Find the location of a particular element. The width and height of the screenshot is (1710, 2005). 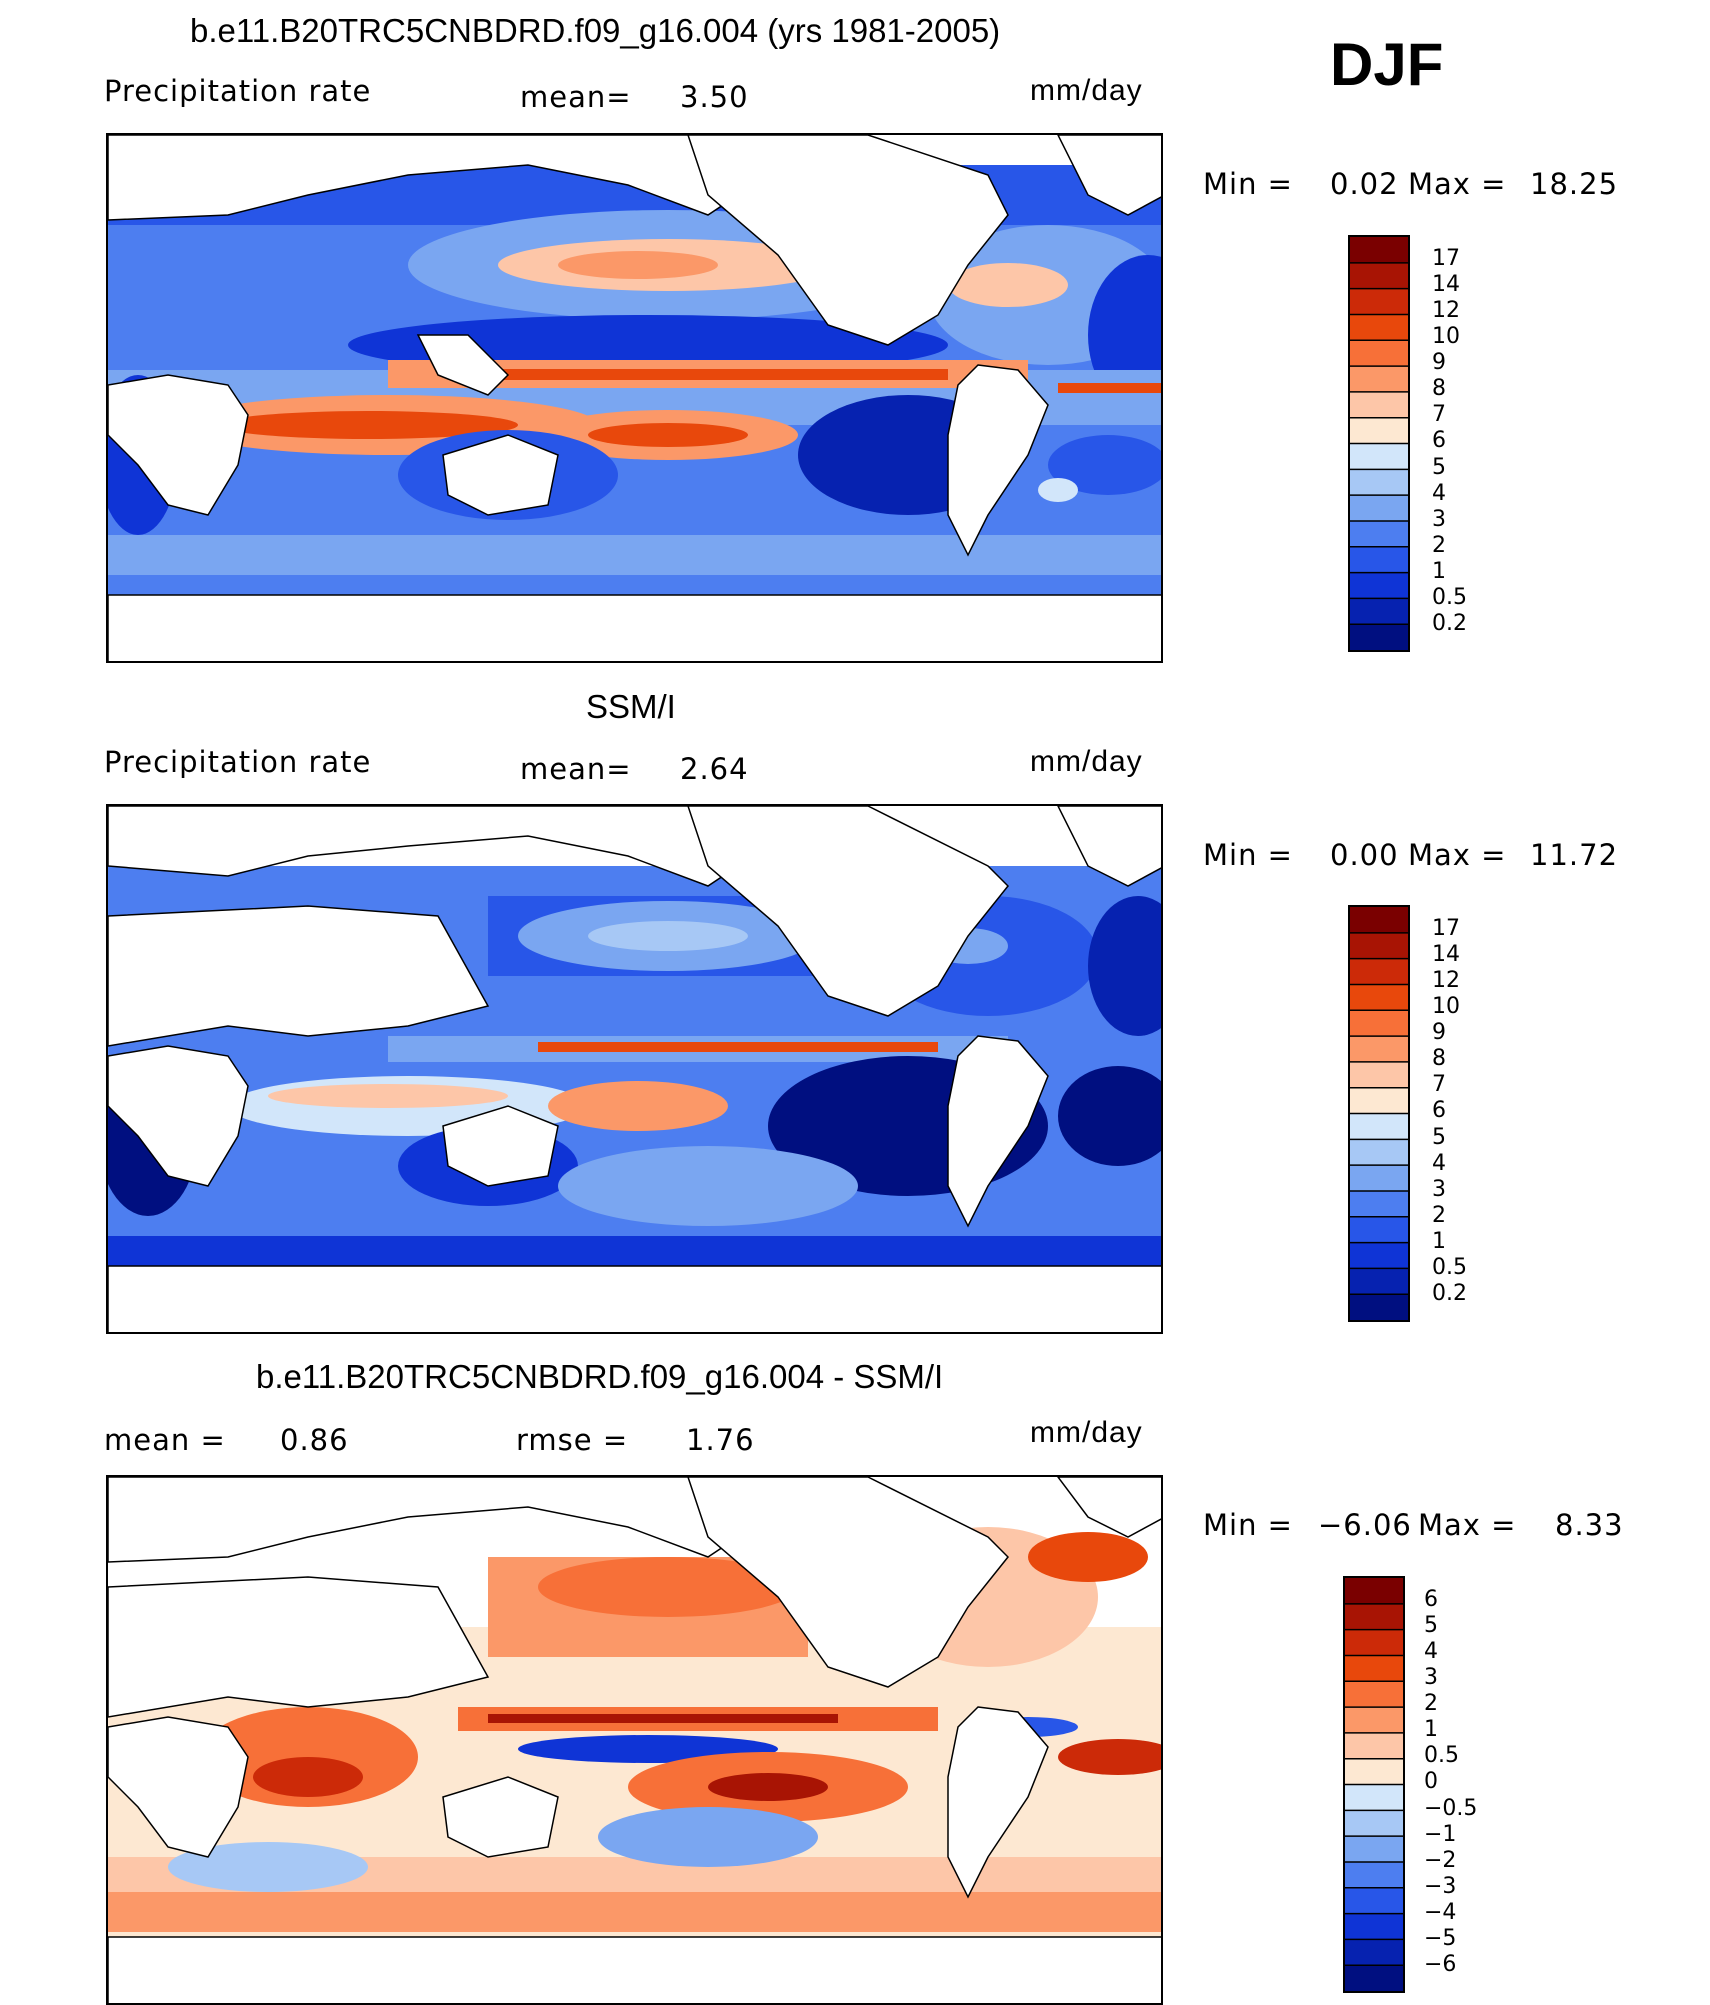

panel-min-value: 0.02 is located at coordinates (1364, 184).